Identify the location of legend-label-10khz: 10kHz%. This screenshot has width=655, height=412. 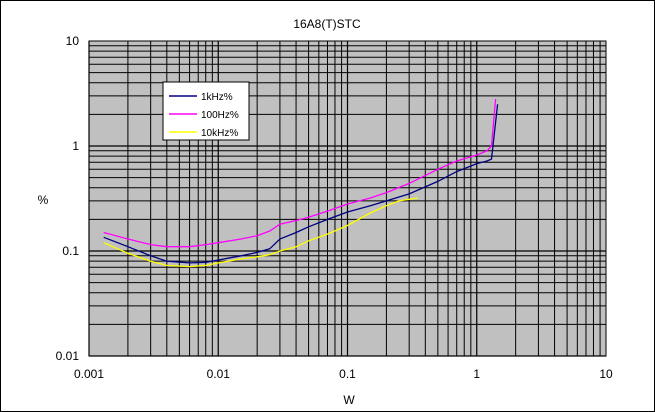
(219, 133).